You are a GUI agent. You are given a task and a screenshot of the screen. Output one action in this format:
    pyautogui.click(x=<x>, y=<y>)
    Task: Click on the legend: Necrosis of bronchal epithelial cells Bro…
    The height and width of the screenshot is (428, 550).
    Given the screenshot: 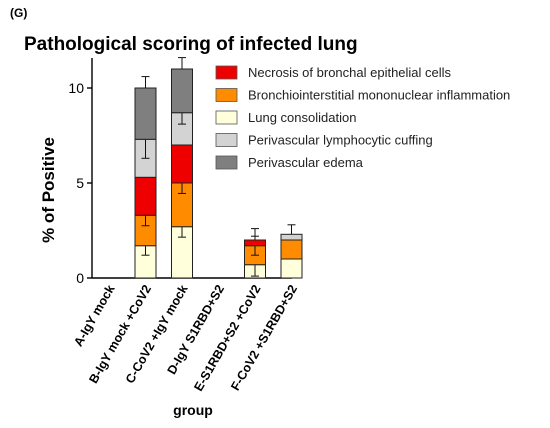 What is the action you would take?
    pyautogui.click(x=362, y=117)
    